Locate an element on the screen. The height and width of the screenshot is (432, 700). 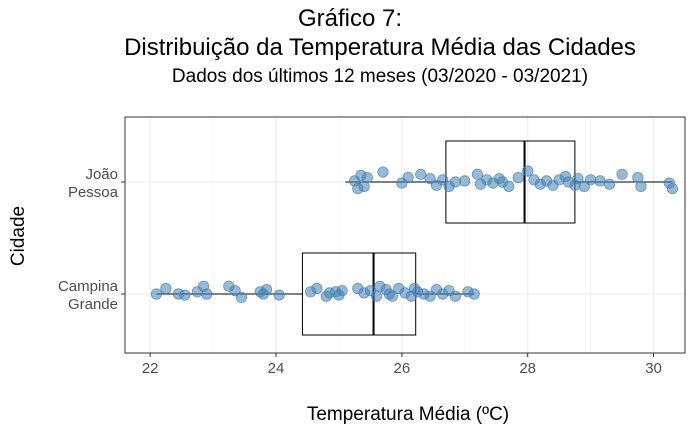
y-tick-label: João Pessoa is located at coordinates (93, 183).